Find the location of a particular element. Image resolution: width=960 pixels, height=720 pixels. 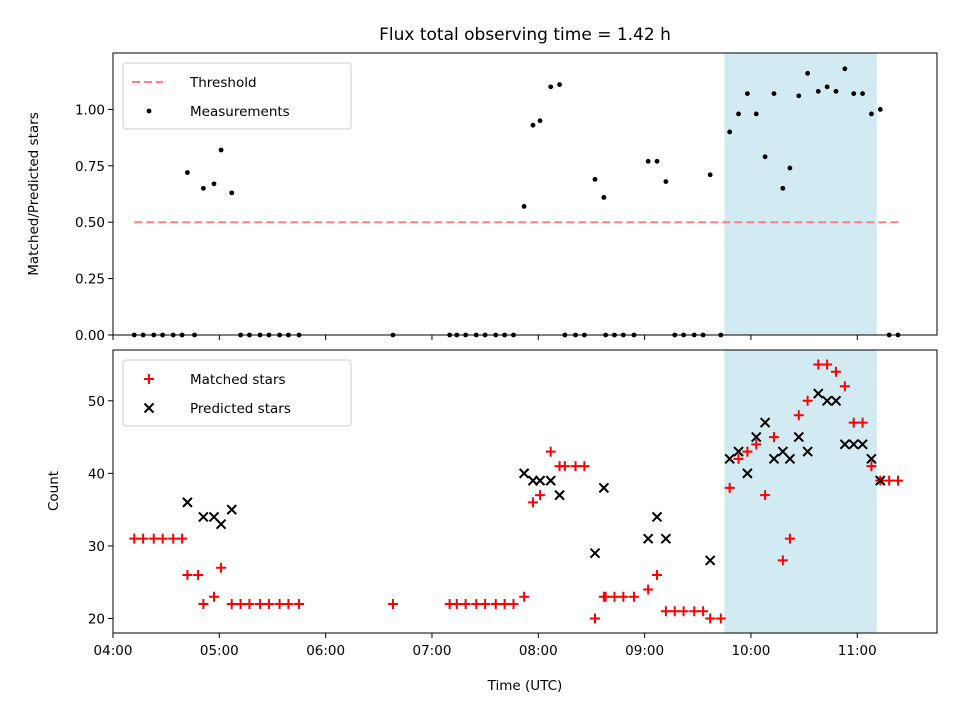

bottom-y-tick-label-0: 20 is located at coordinates (96, 619).